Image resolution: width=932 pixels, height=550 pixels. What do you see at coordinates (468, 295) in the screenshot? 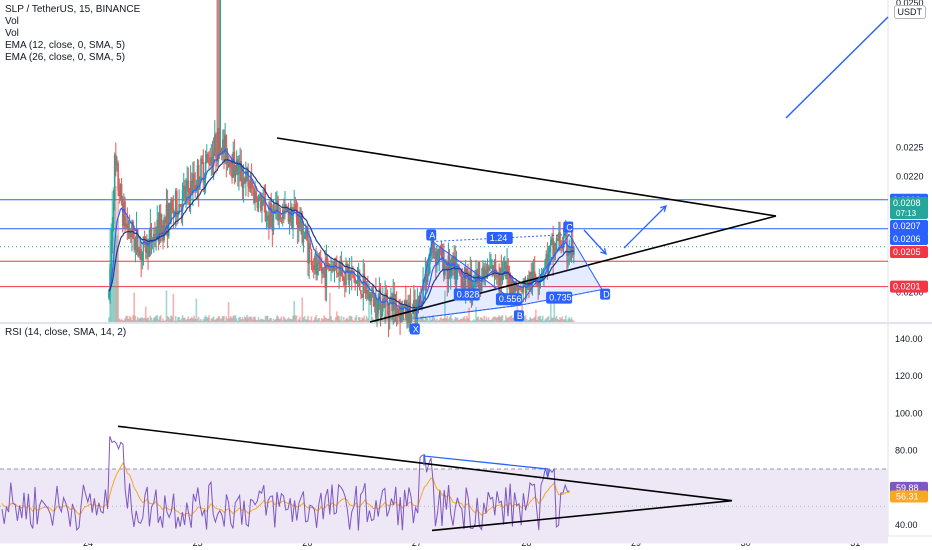
I see `pattern-ratio-label: 0.828` at bounding box center [468, 295].